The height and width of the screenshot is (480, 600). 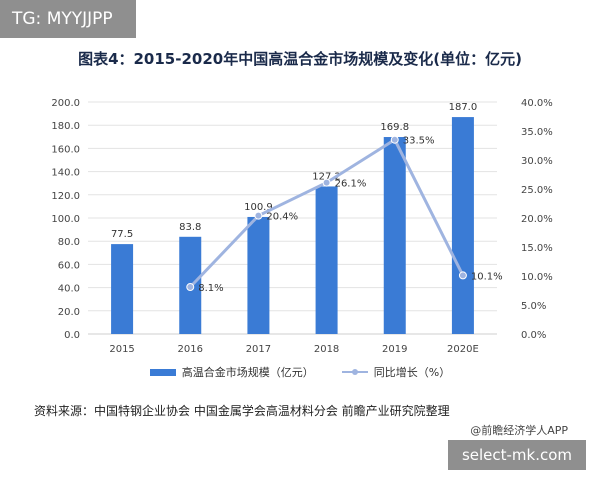 What do you see at coordinates (419, 141) in the screenshot?
I see `line-data-label: 33.5%` at bounding box center [419, 141].